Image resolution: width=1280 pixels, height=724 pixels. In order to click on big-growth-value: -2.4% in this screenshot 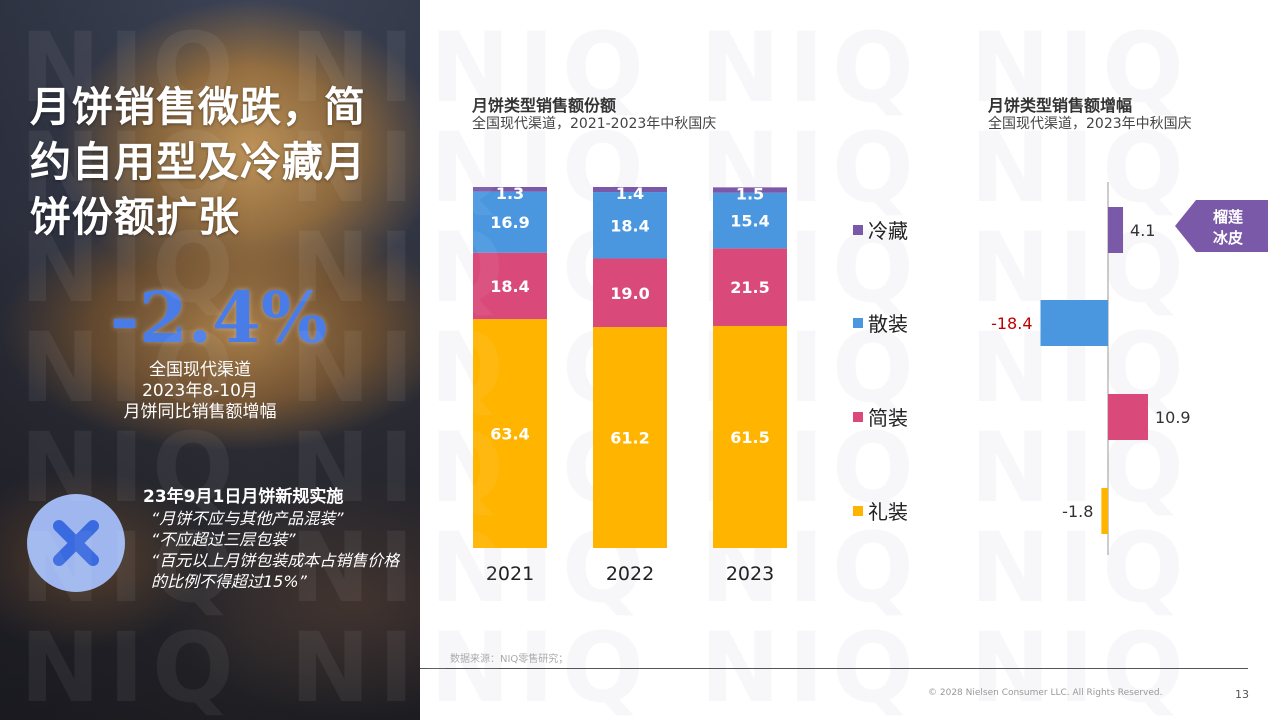, I will do `click(219, 317)`.